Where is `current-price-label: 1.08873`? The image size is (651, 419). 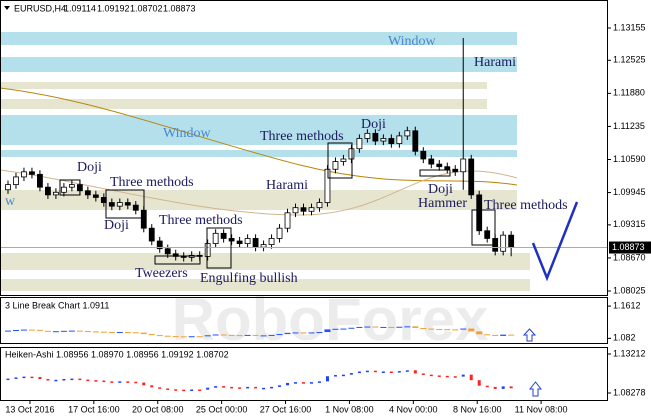
current-price-label: 1.08873 is located at coordinates (628, 247).